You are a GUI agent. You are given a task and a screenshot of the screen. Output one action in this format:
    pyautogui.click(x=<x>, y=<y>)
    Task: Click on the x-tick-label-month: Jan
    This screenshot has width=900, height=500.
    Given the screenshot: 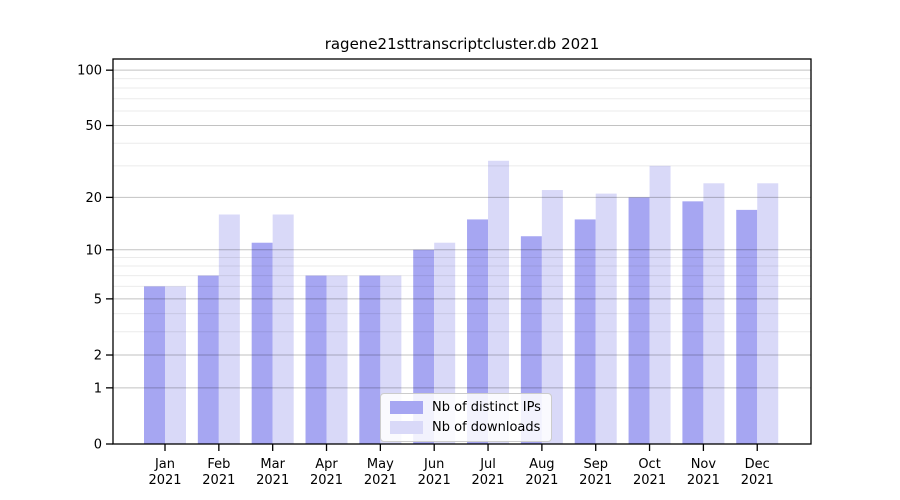 What is the action you would take?
    pyautogui.click(x=164, y=464)
    